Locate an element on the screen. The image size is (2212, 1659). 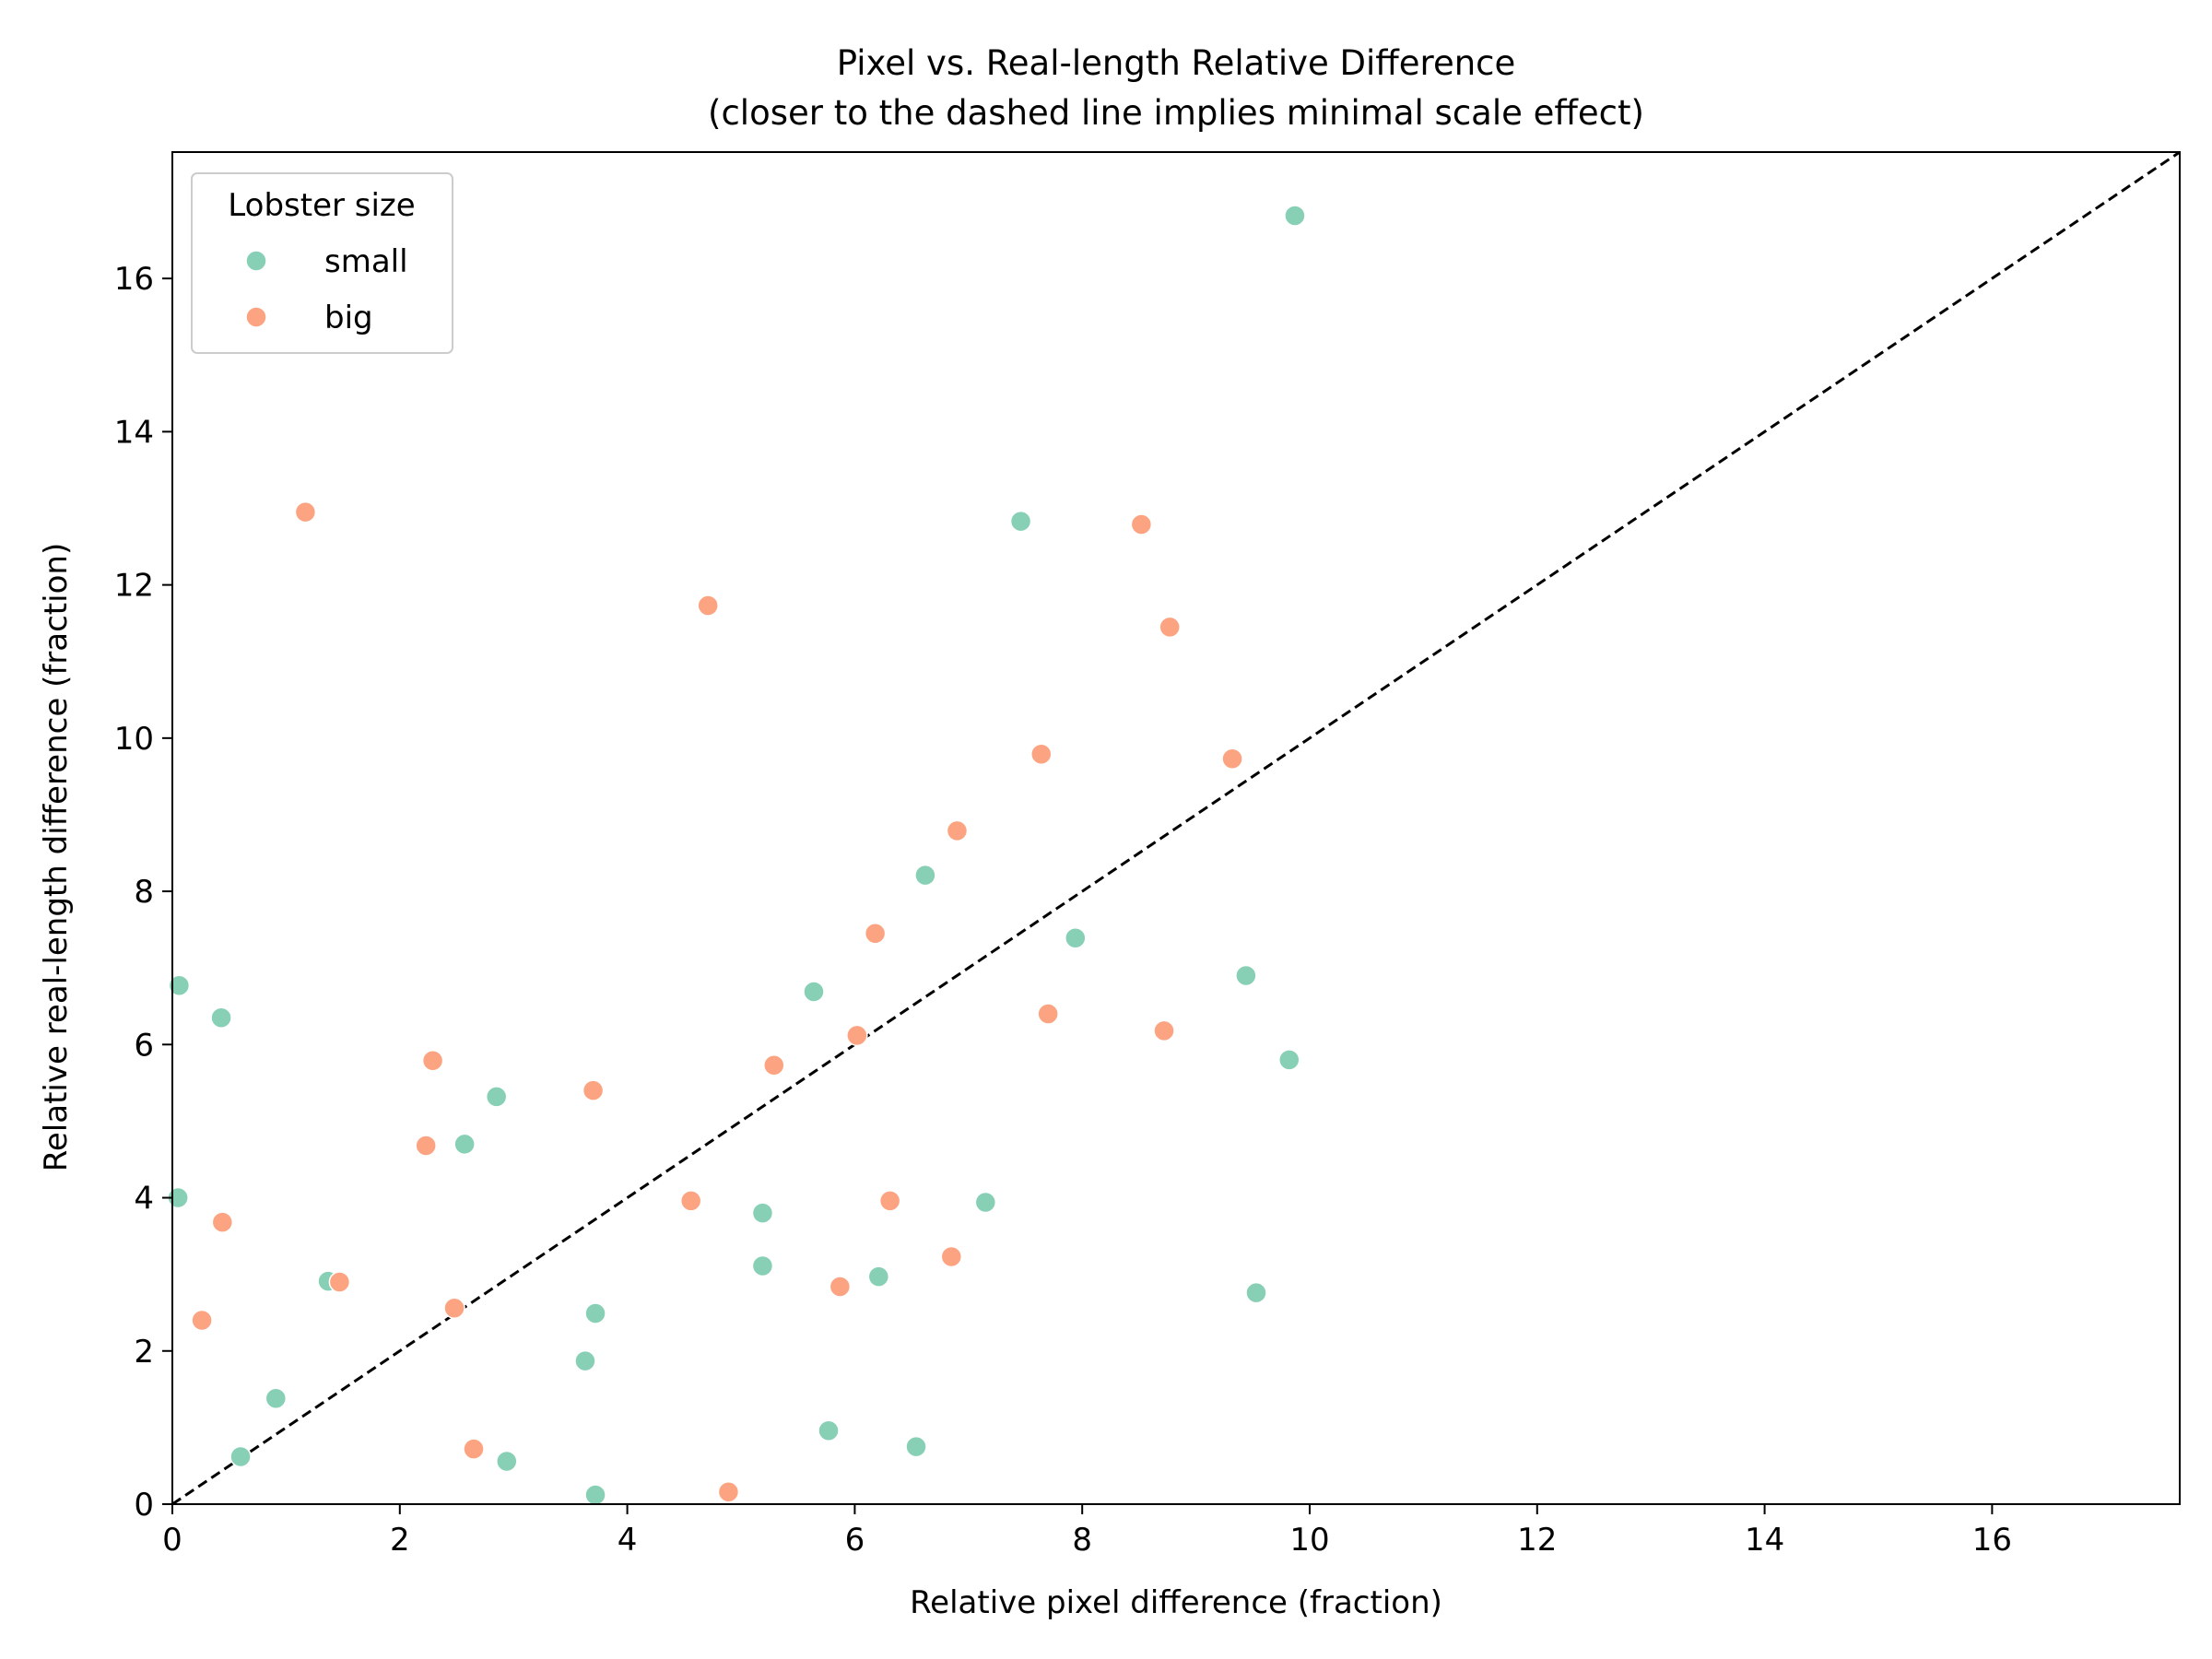
y-tick-label: 0 is located at coordinates (144, 1505).